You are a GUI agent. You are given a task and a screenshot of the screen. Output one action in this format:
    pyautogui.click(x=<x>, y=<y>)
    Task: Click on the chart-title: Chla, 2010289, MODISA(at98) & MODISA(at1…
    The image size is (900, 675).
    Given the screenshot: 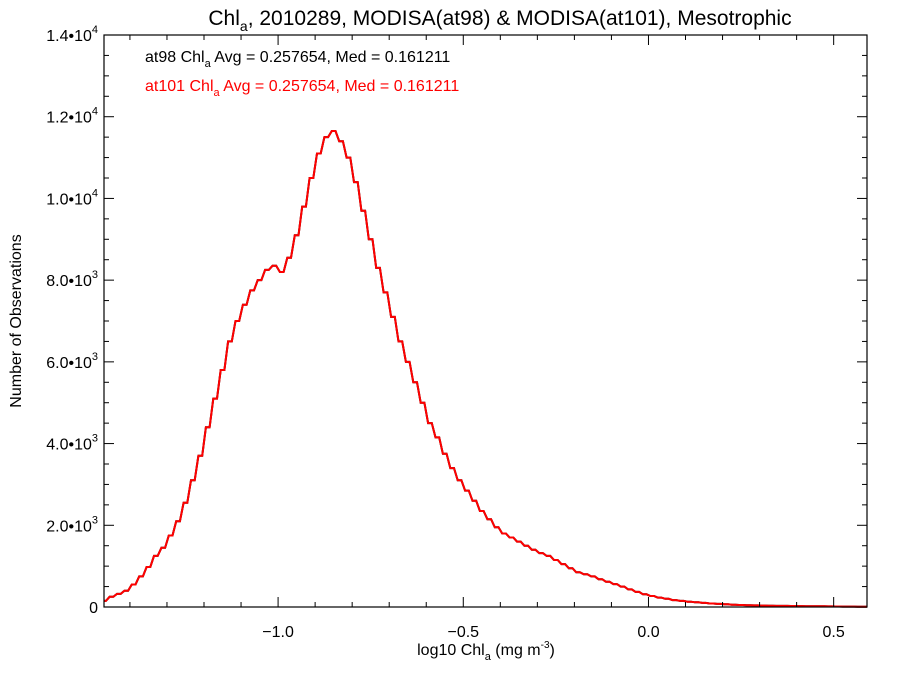 What is the action you would take?
    pyautogui.click(x=499, y=20)
    